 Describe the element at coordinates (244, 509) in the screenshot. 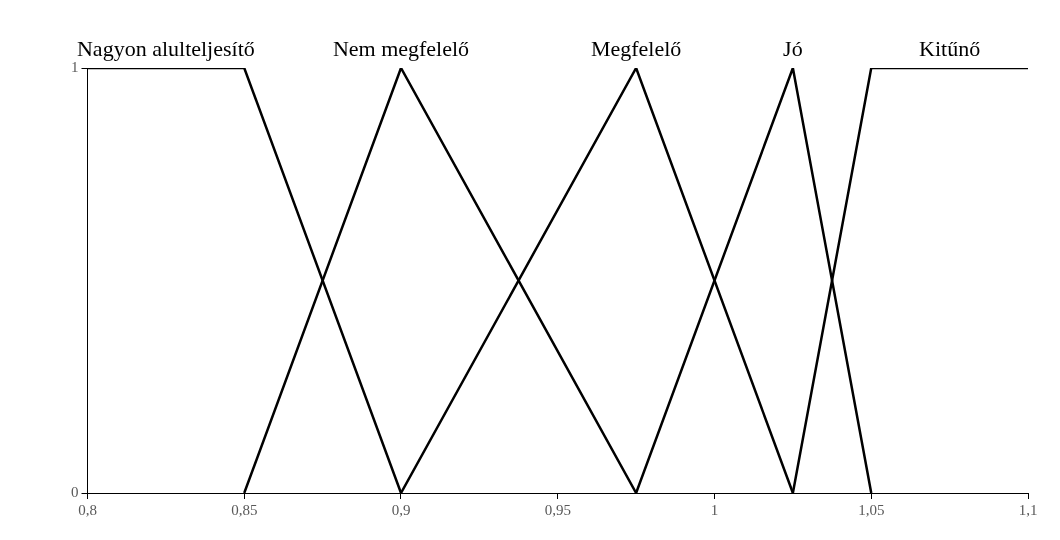

I see `x-tick-label: 0,85` at that location.